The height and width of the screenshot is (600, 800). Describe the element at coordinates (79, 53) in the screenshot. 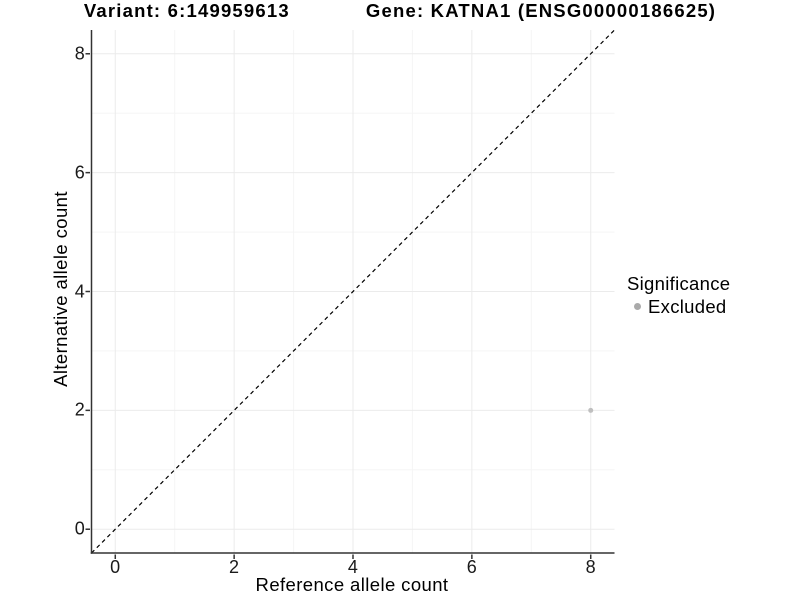

I see `y-tick-label: 8` at that location.